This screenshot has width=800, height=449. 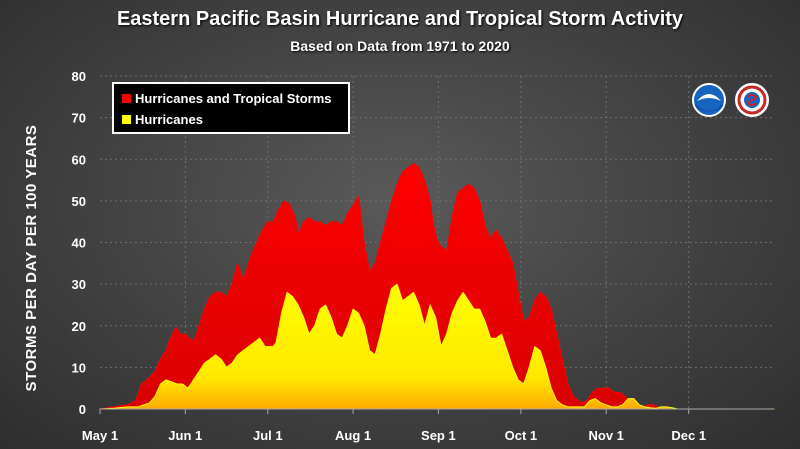 I want to click on legend-swatch-hurricanes, so click(x=126, y=119).